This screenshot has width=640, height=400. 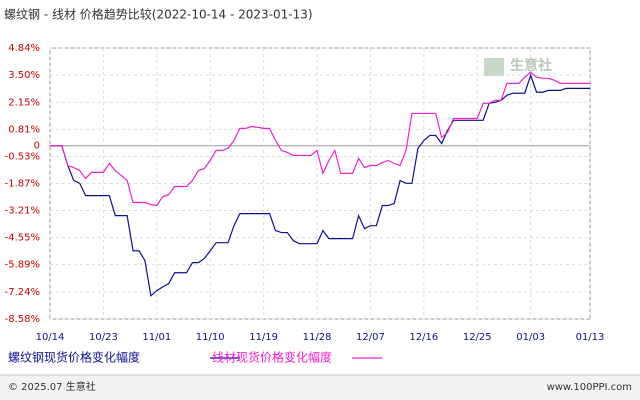 What do you see at coordinates (210, 337) in the screenshot?
I see `x-tick-label: 11/10` at bounding box center [210, 337].